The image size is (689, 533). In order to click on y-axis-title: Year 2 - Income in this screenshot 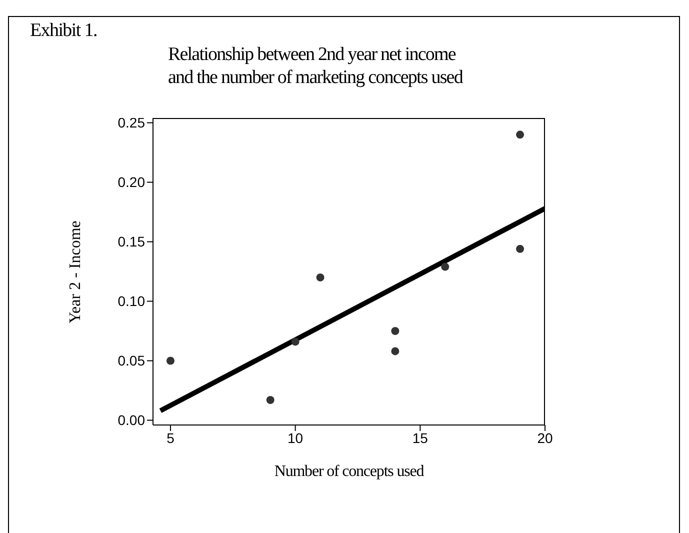, I will do `click(76, 271)`.